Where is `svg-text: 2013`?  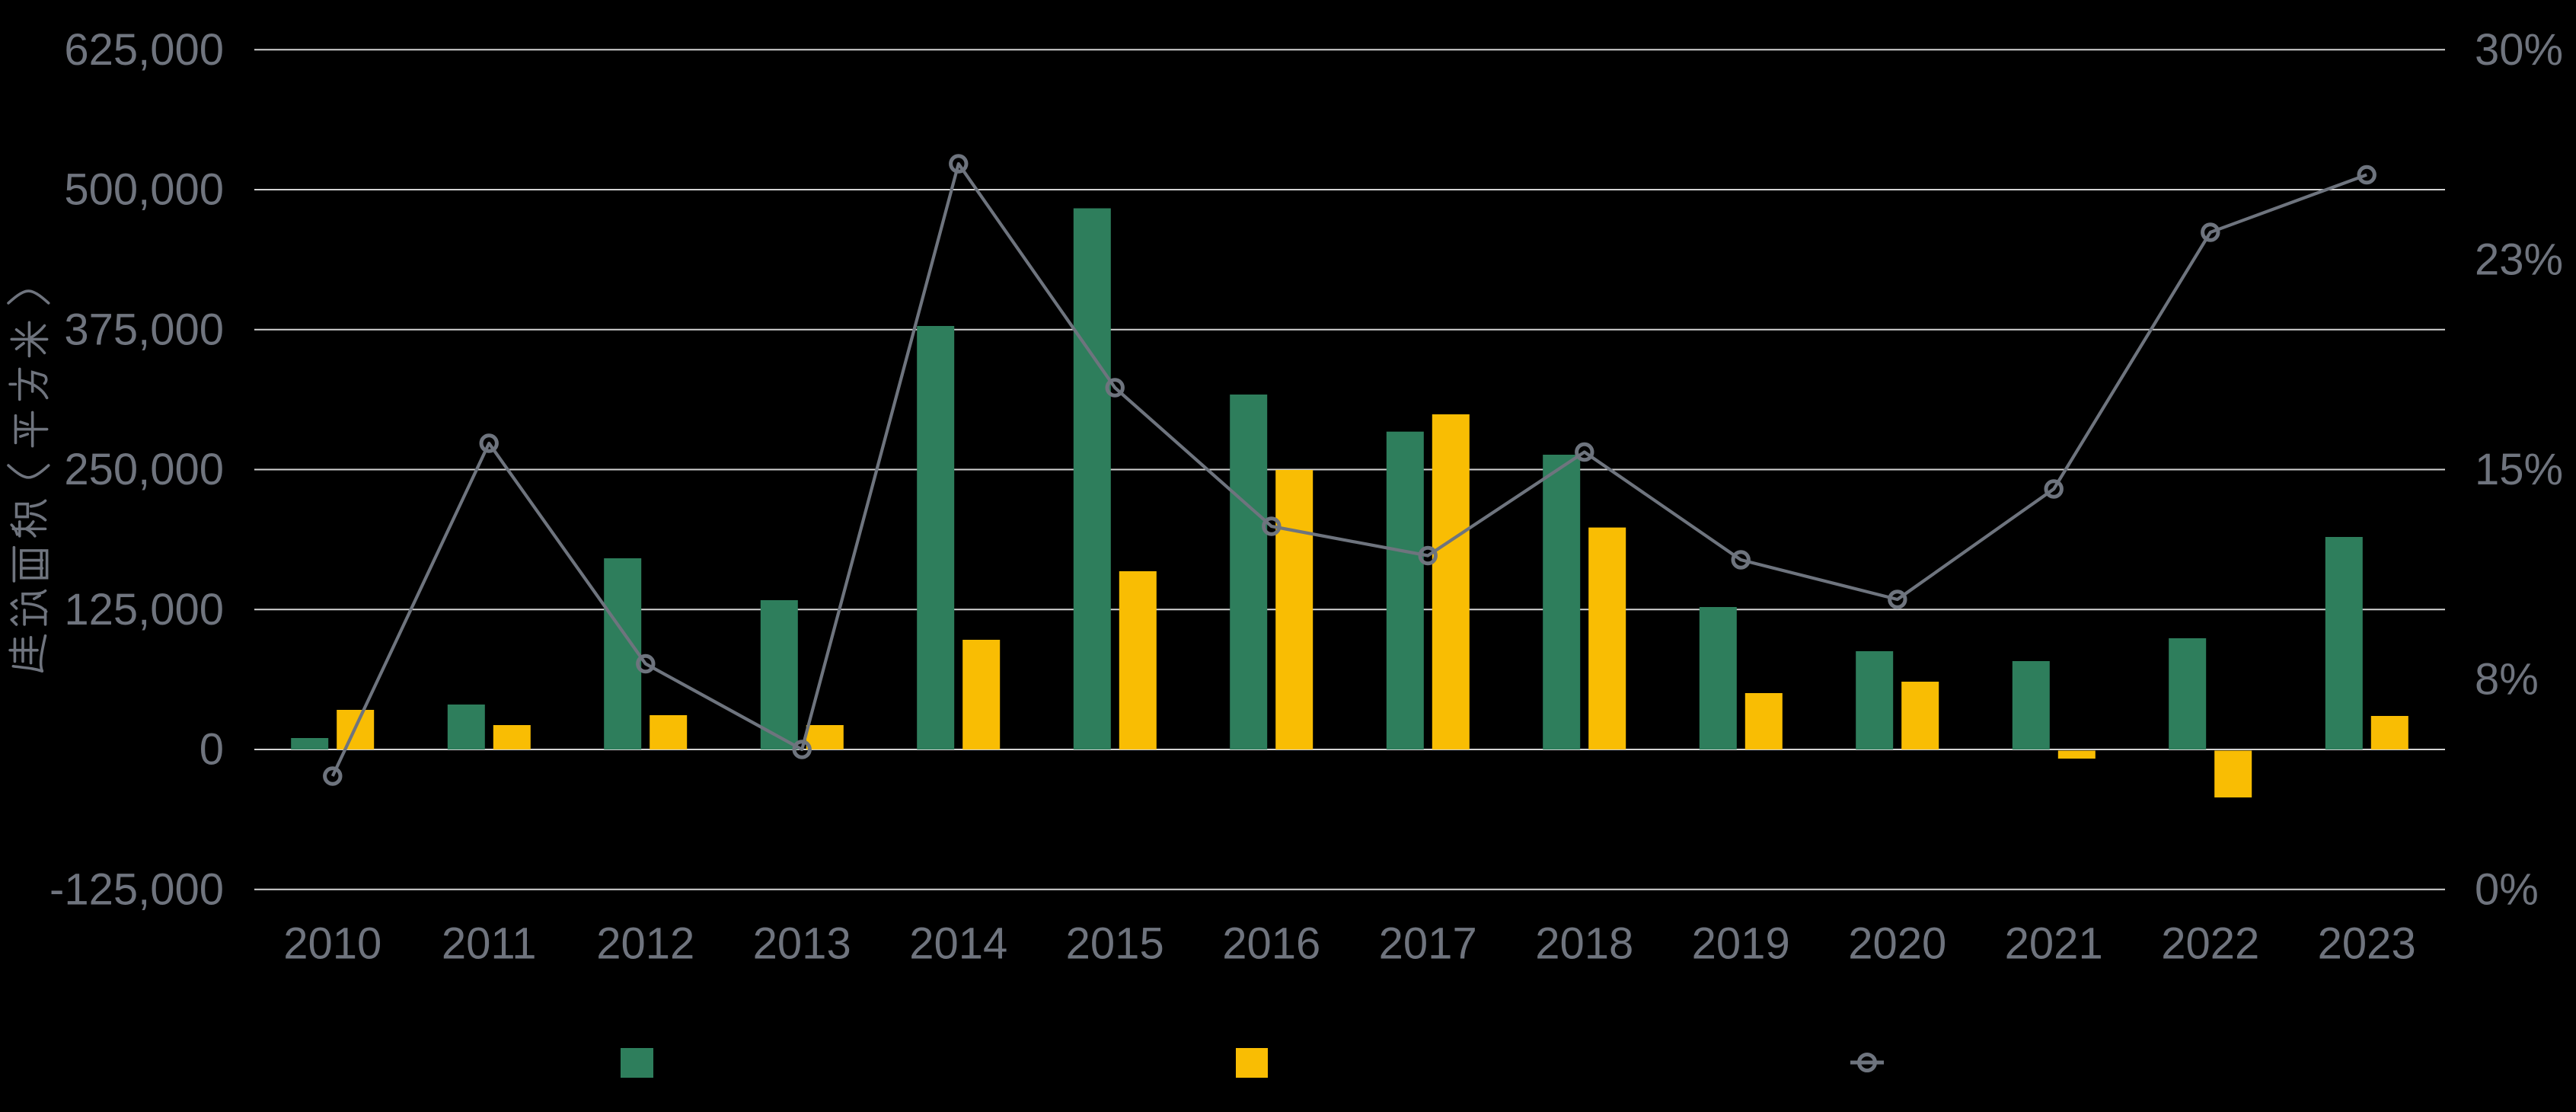 svg-text: 2013 is located at coordinates (802, 944).